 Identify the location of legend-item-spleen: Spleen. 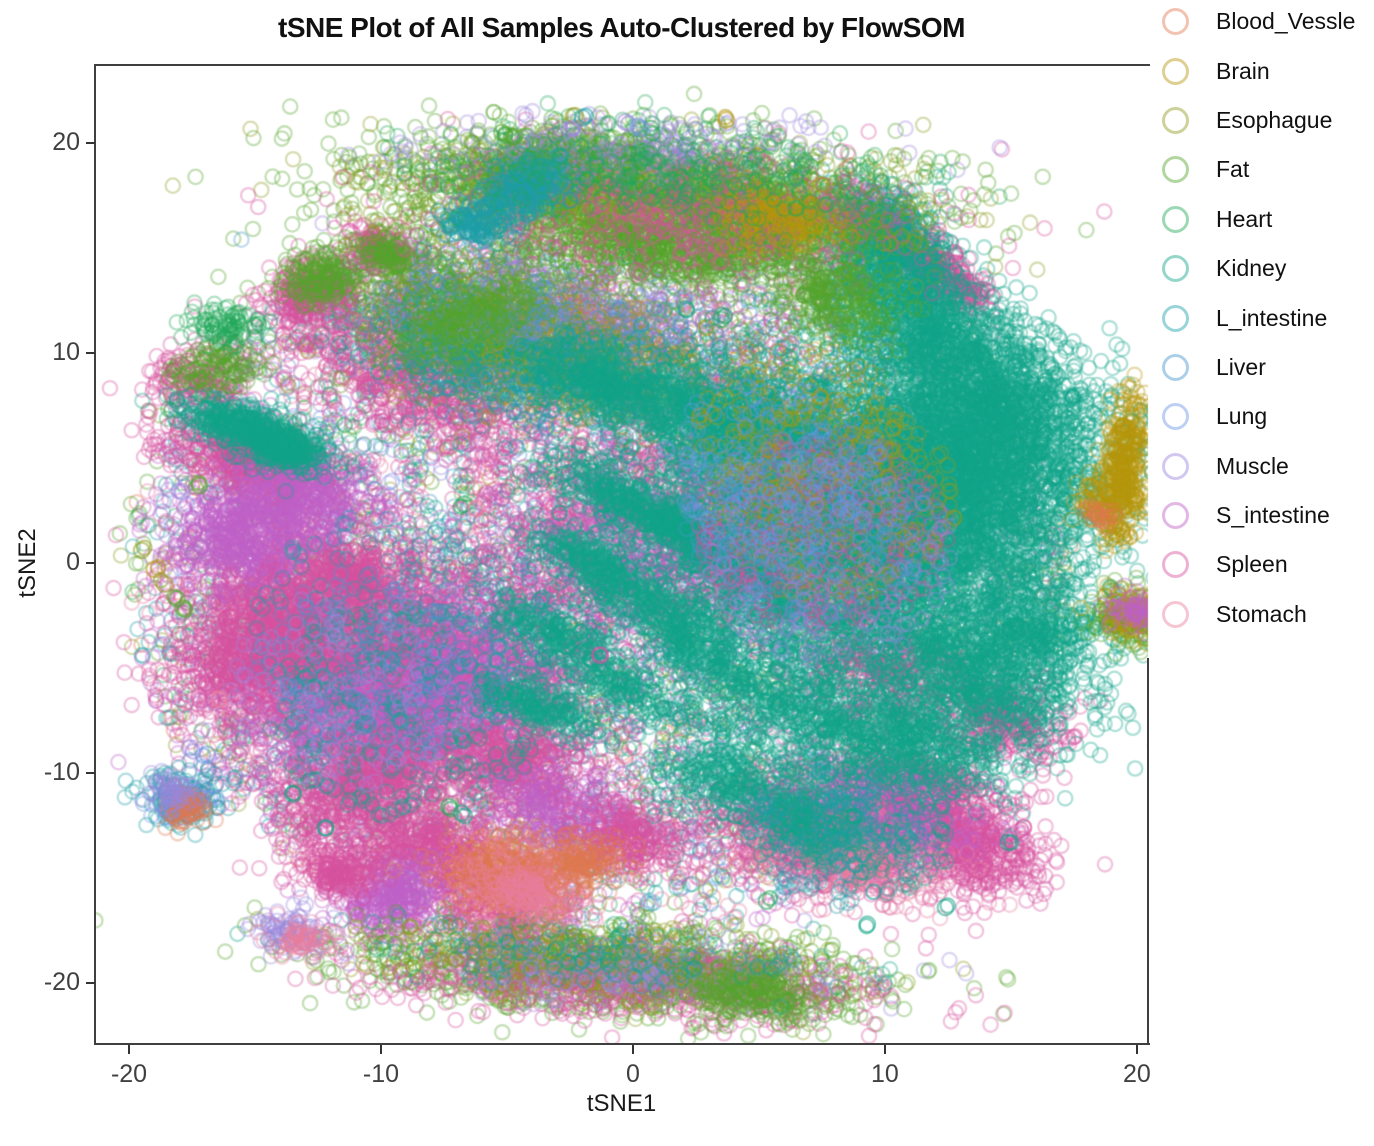
(1255, 564).